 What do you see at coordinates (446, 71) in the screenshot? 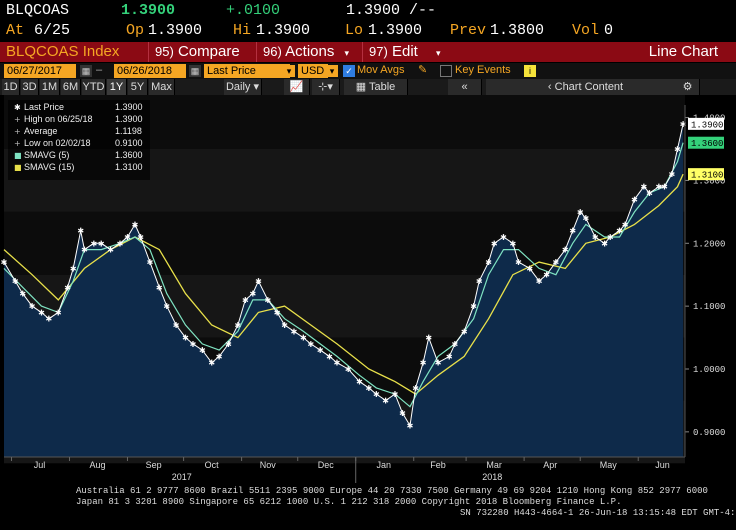
I see `checkbox-unchecked-icon` at bounding box center [446, 71].